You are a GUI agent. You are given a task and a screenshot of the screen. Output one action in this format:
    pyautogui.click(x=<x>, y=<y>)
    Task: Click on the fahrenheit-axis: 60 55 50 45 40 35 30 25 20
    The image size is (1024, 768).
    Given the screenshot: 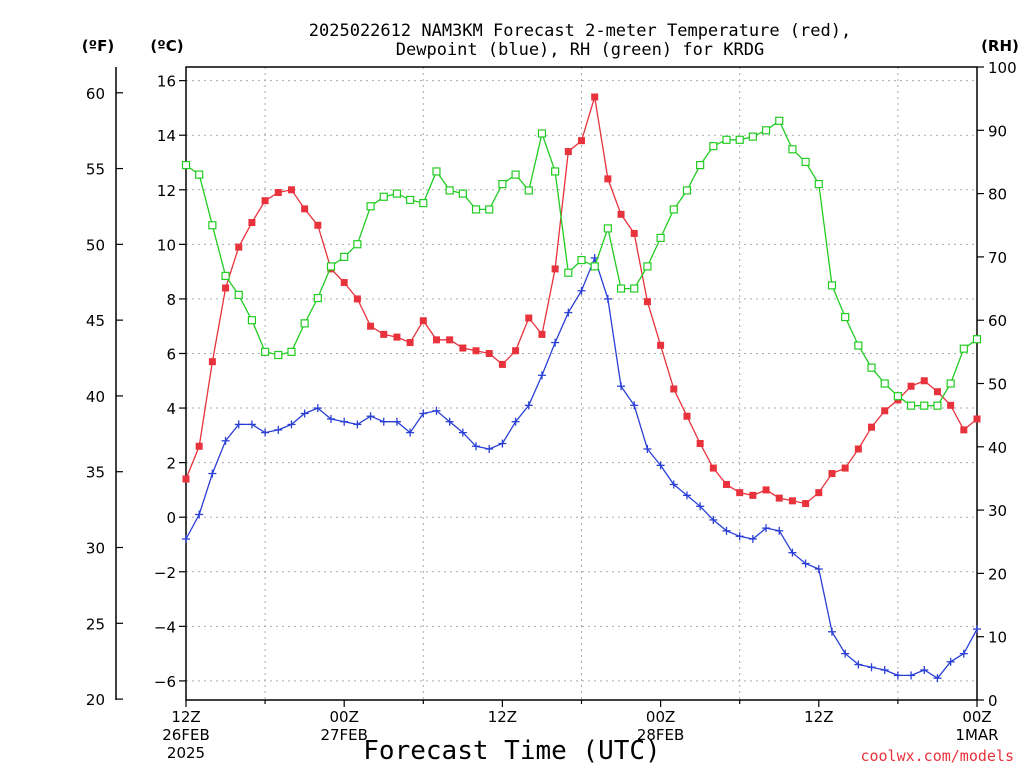 What is the action you would take?
    pyautogui.click(x=104, y=397)
    